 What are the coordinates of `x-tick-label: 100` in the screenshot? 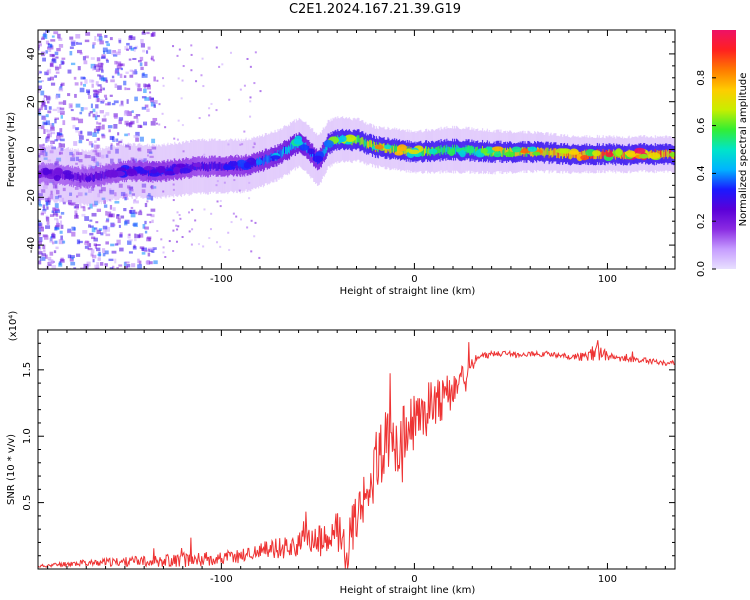 It's located at (607, 279).